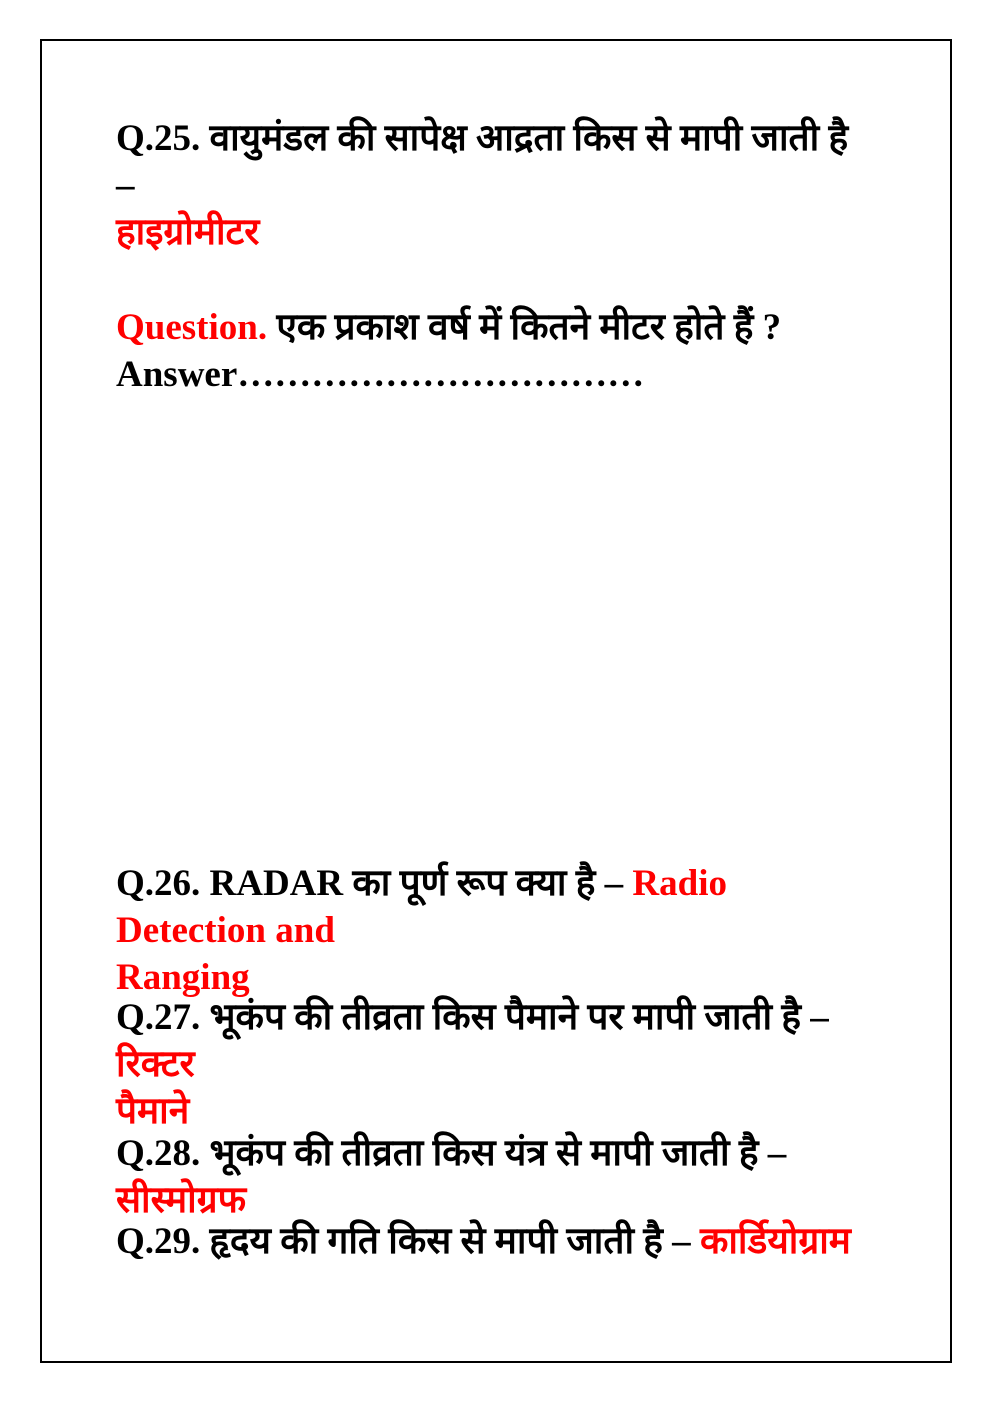  Describe the element at coordinates (403, 1241) in the screenshot. I see `q29-question-text: Q.29. हृदय की गति किस से मापी जाती है –` at that location.